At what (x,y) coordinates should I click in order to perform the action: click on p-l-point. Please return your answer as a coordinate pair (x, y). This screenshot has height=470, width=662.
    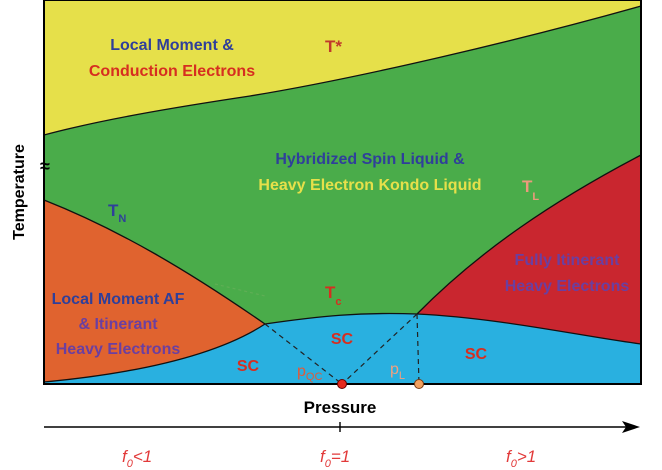
    Looking at the image, I should click on (419, 384).